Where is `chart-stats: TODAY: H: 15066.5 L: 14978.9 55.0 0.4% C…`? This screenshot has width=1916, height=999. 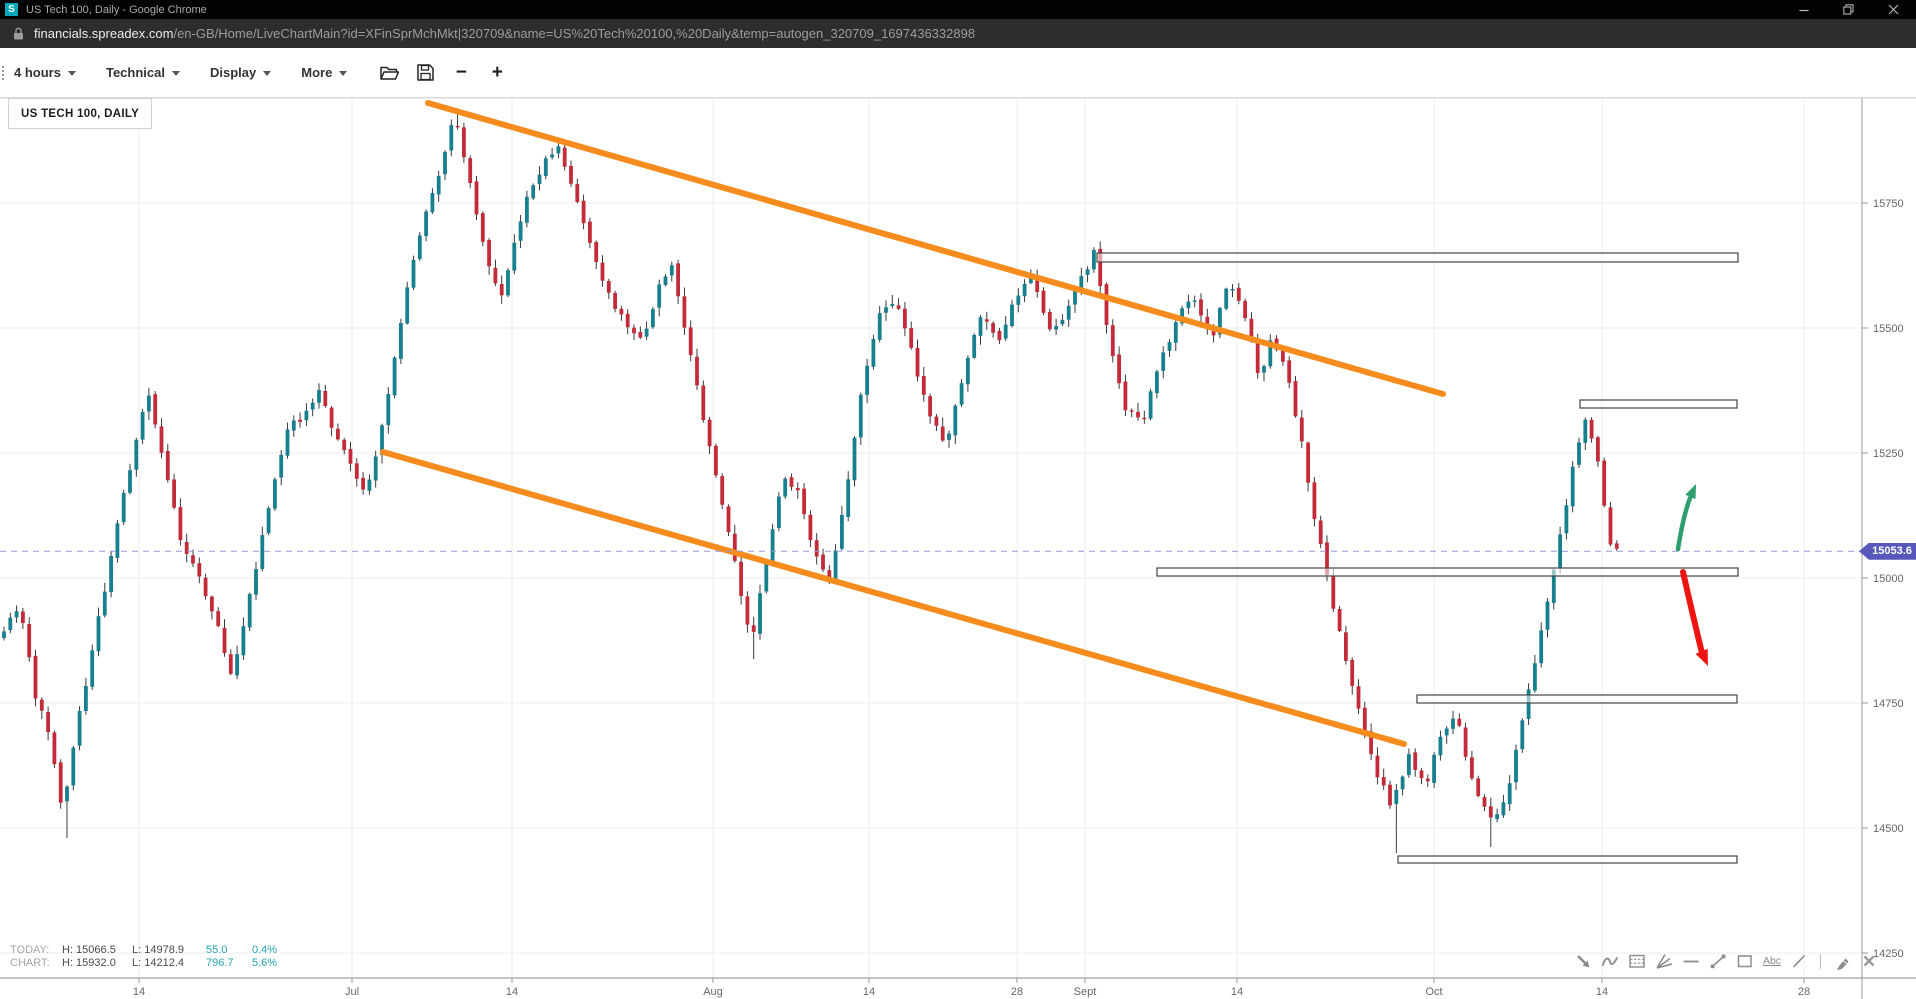
chart-stats: TODAY: H: 15066.5 L: 14978.9 55.0 0.4% C… is located at coordinates (152, 957).